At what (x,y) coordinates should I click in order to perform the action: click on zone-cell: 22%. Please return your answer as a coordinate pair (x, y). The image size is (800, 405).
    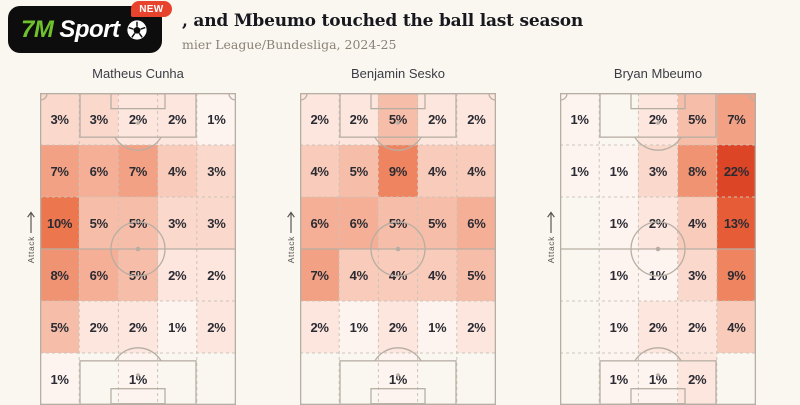
    Looking at the image, I should click on (736, 171).